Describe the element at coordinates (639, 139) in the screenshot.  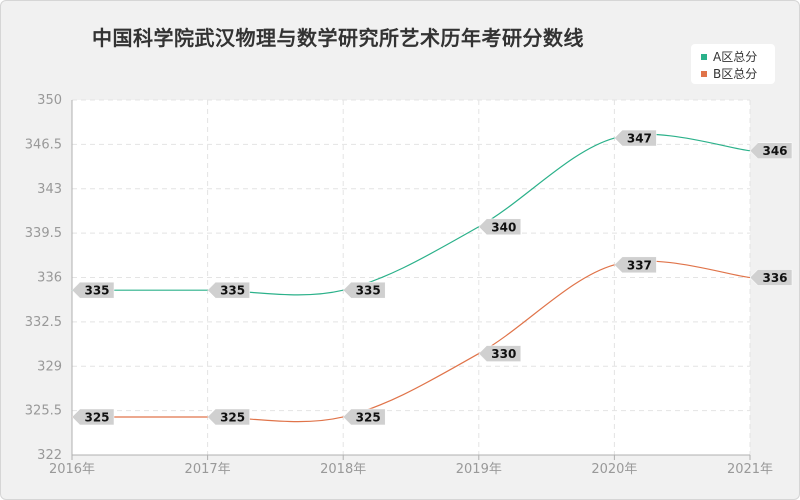
I see `data-label: 347` at that location.